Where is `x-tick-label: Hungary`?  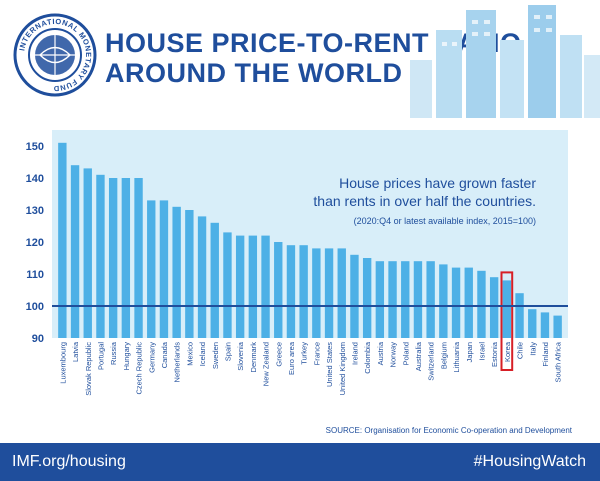
x-tick-label: Hungary is located at coordinates (126, 356).